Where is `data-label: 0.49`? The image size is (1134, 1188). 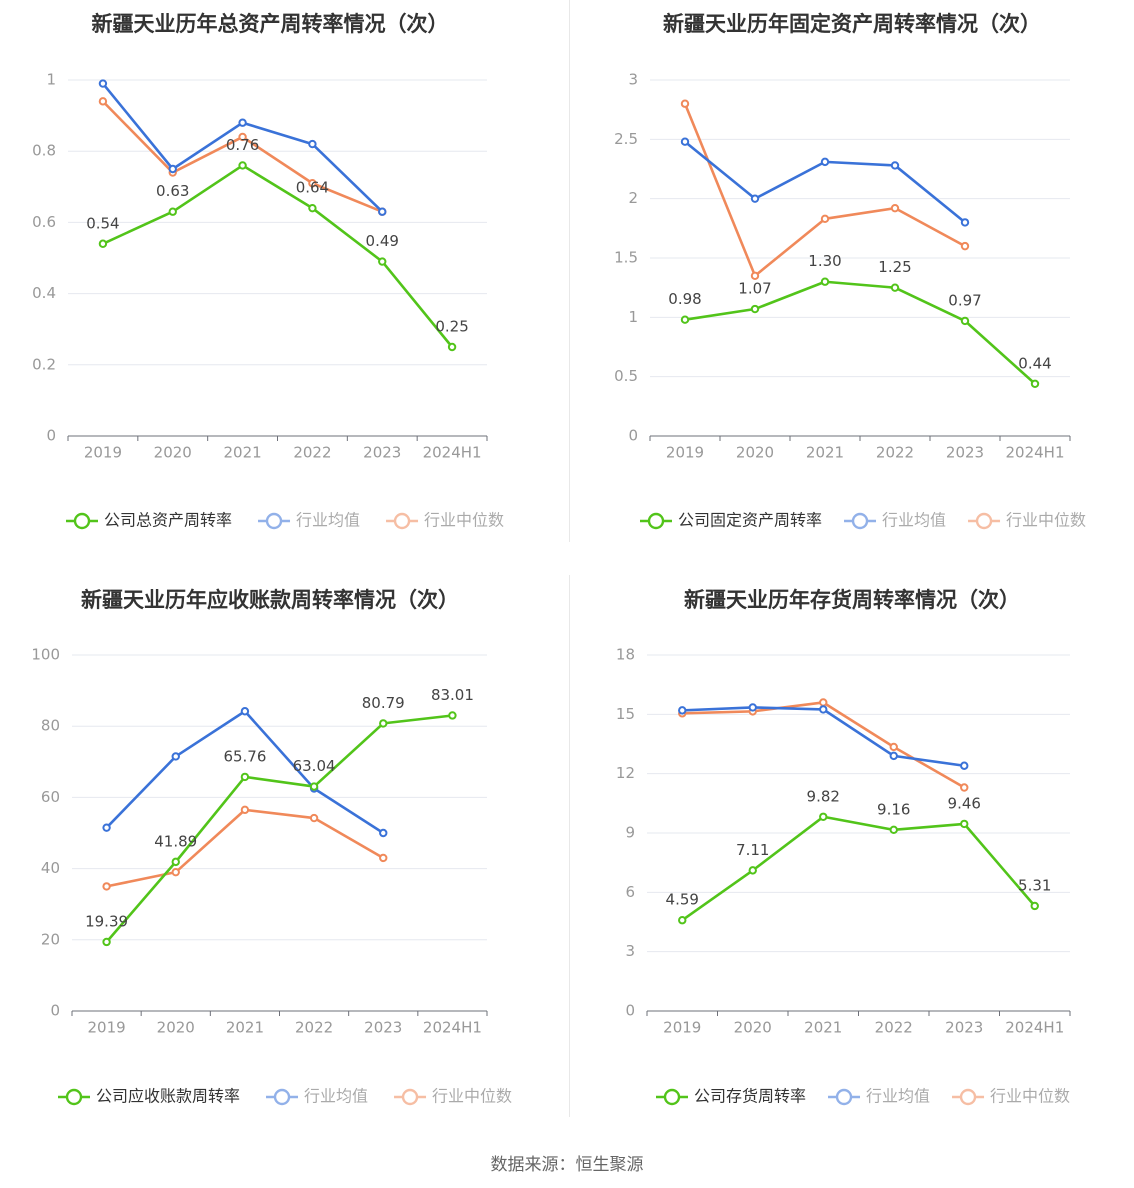 data-label: 0.49 is located at coordinates (382, 241).